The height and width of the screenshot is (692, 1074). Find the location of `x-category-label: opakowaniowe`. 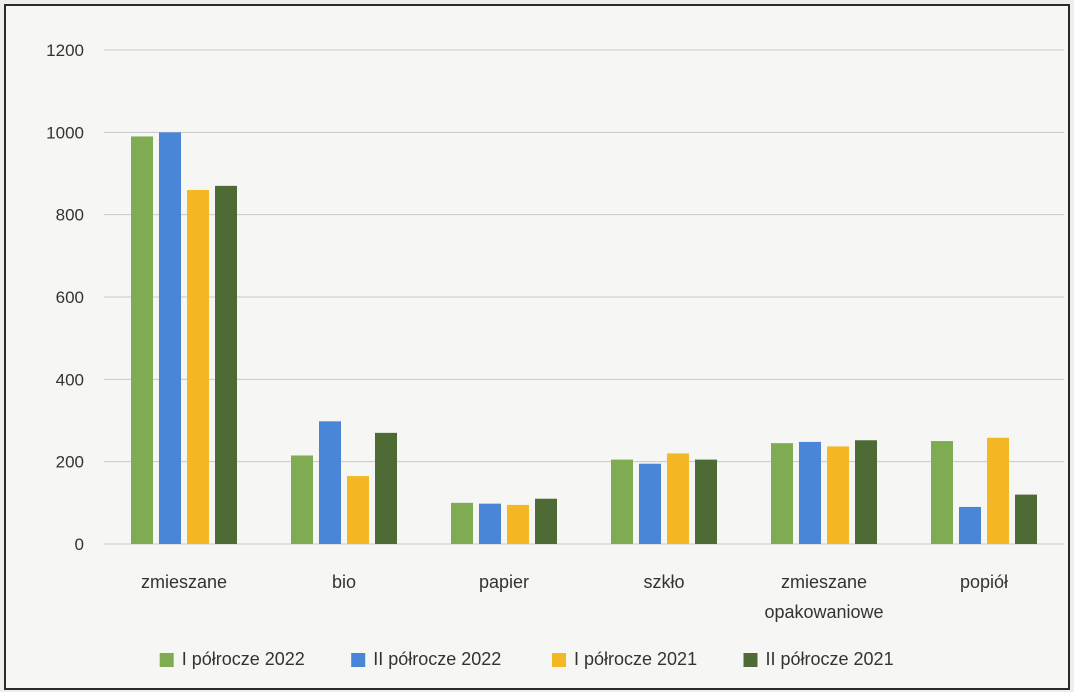

x-category-label: opakowaniowe is located at coordinates (823, 612).